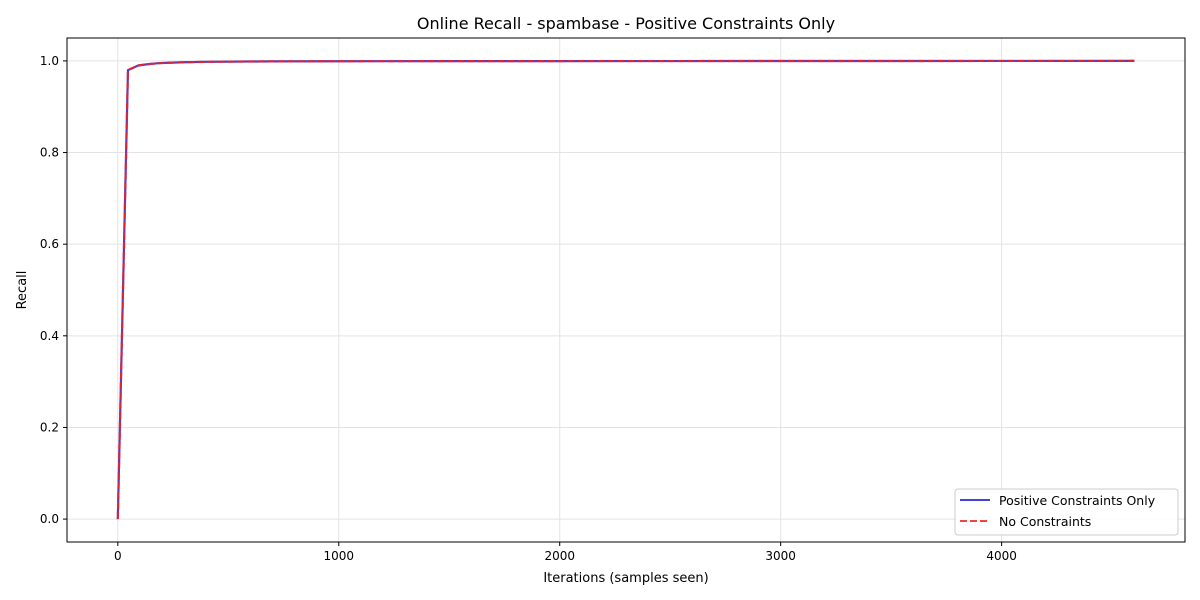 The image size is (1200, 600). What do you see at coordinates (49, 427) in the screenshot?
I see `y-tick-label: 0.2` at bounding box center [49, 427].